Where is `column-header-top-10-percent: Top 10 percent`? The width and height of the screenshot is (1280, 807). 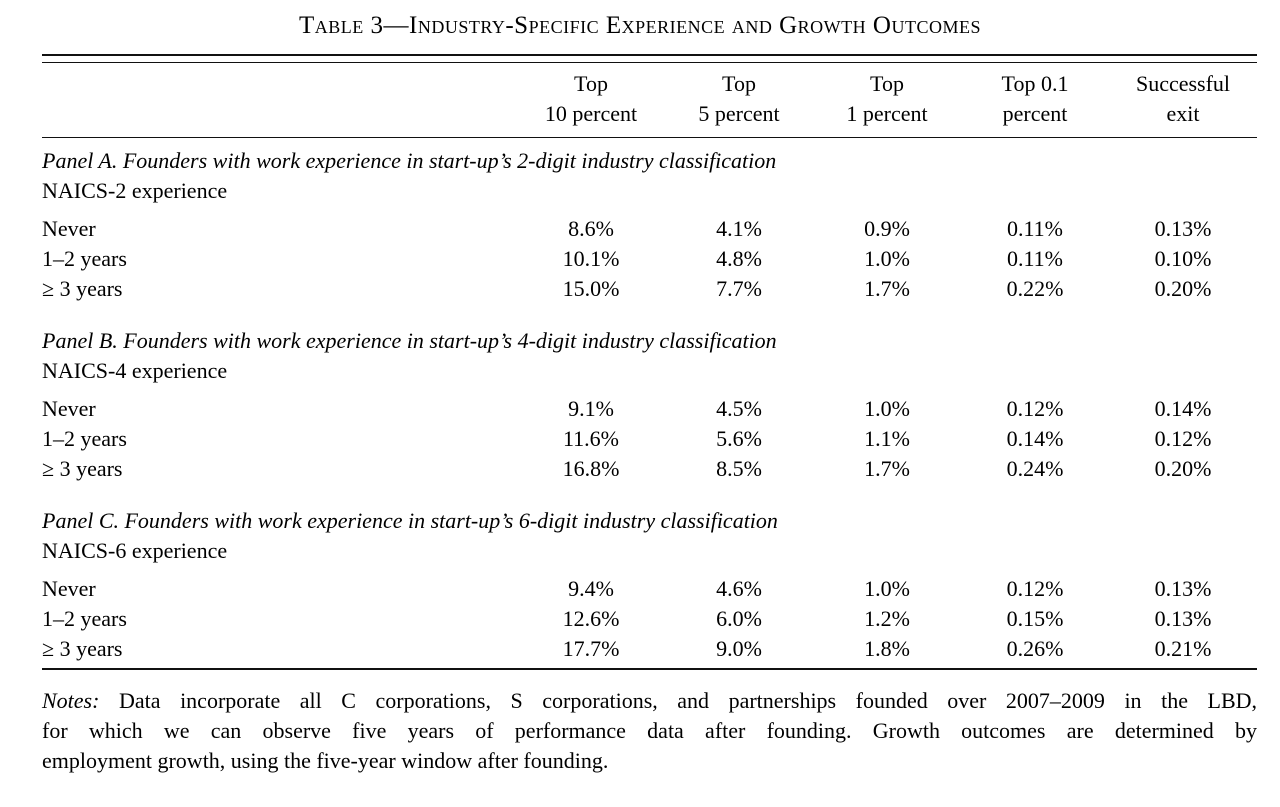 column-header-top-10-percent: Top 10 percent is located at coordinates (591, 99).